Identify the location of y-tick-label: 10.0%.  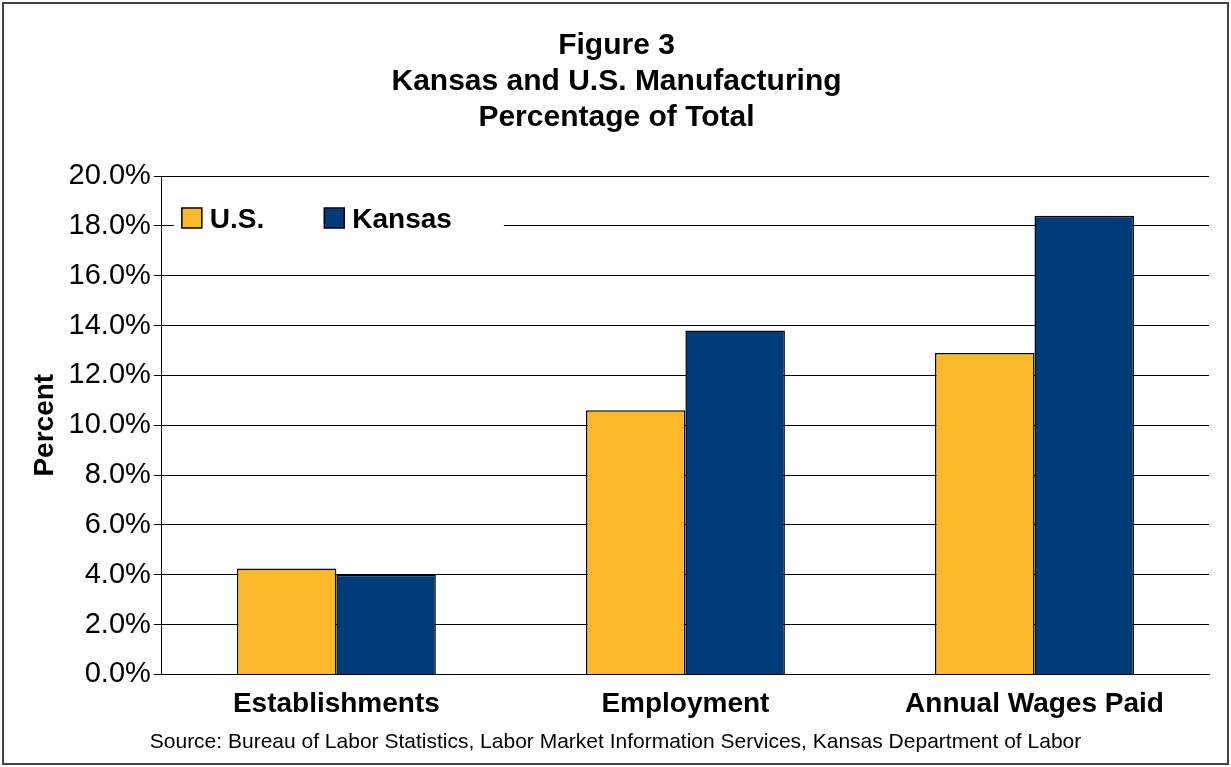
(109, 423).